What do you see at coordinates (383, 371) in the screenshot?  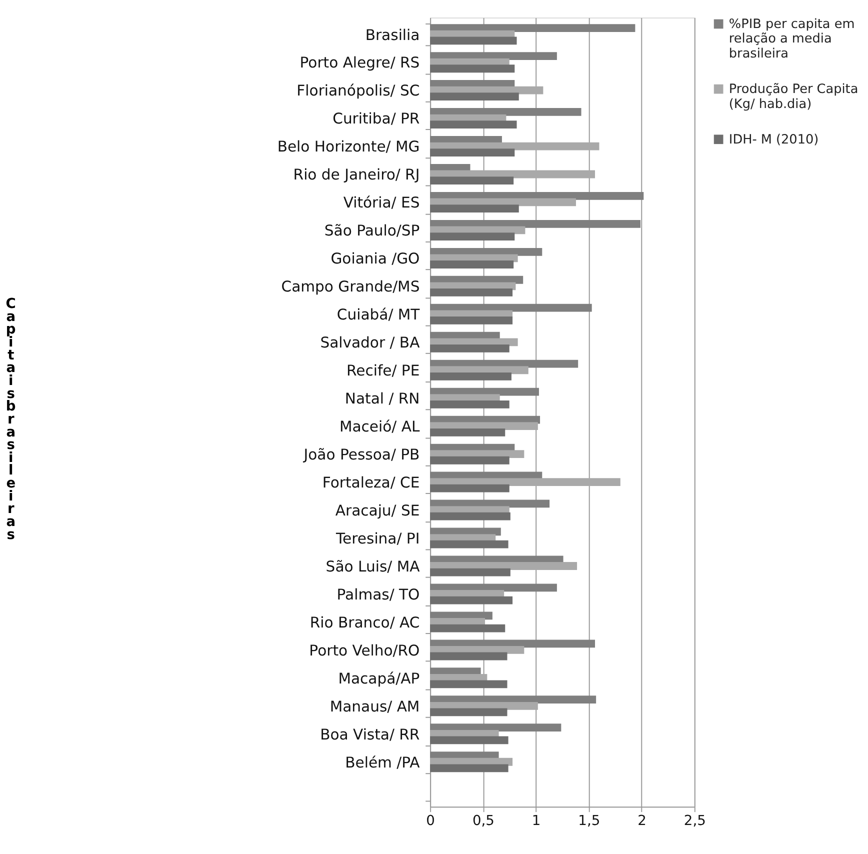 I see `y-tick-label: Recife/ PE` at bounding box center [383, 371].